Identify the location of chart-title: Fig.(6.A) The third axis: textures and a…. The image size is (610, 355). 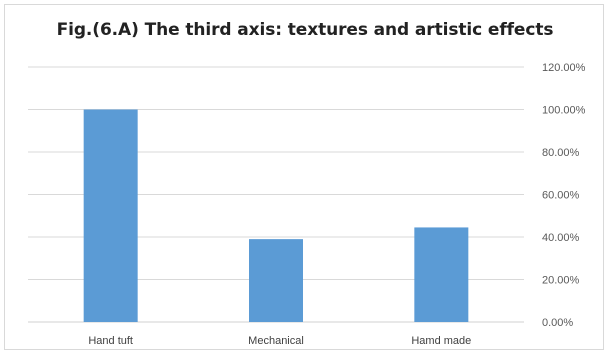
(305, 30).